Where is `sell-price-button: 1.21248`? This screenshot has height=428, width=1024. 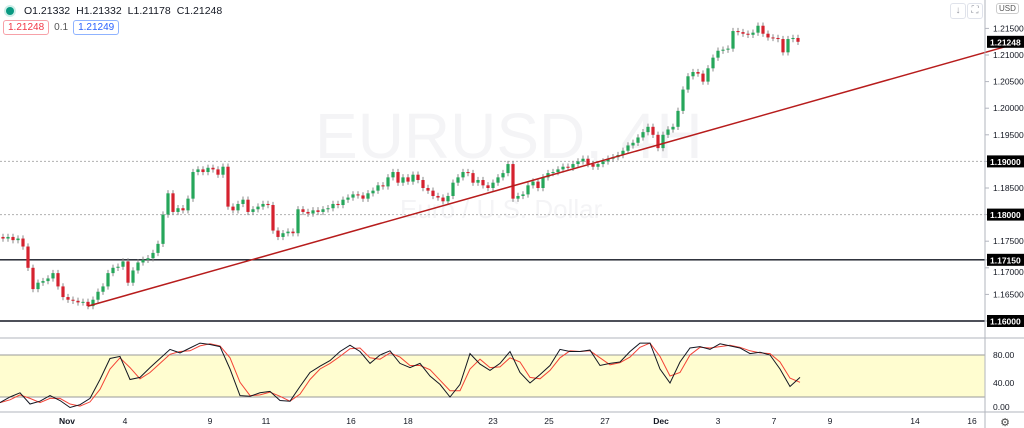
sell-price-button: 1.21248 is located at coordinates (26, 27).